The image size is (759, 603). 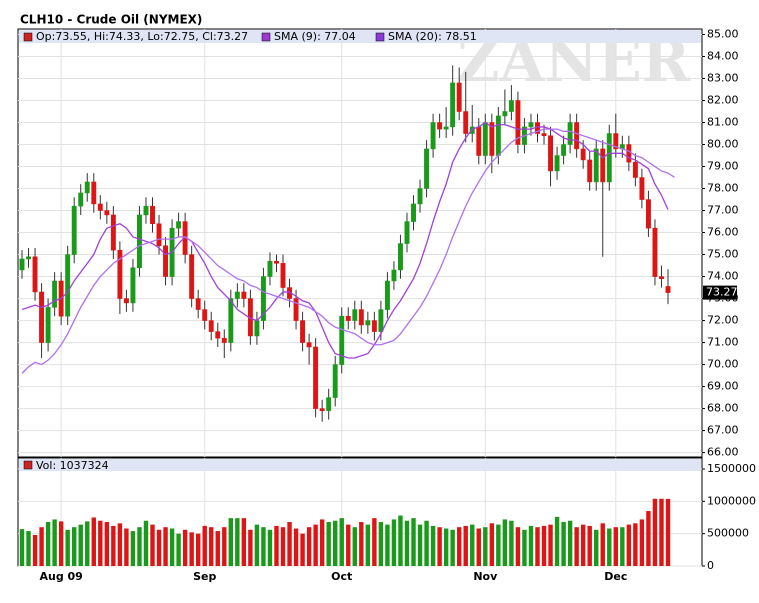 What do you see at coordinates (710, 565) in the screenshot?
I see `y-tick-label: 0` at bounding box center [710, 565].